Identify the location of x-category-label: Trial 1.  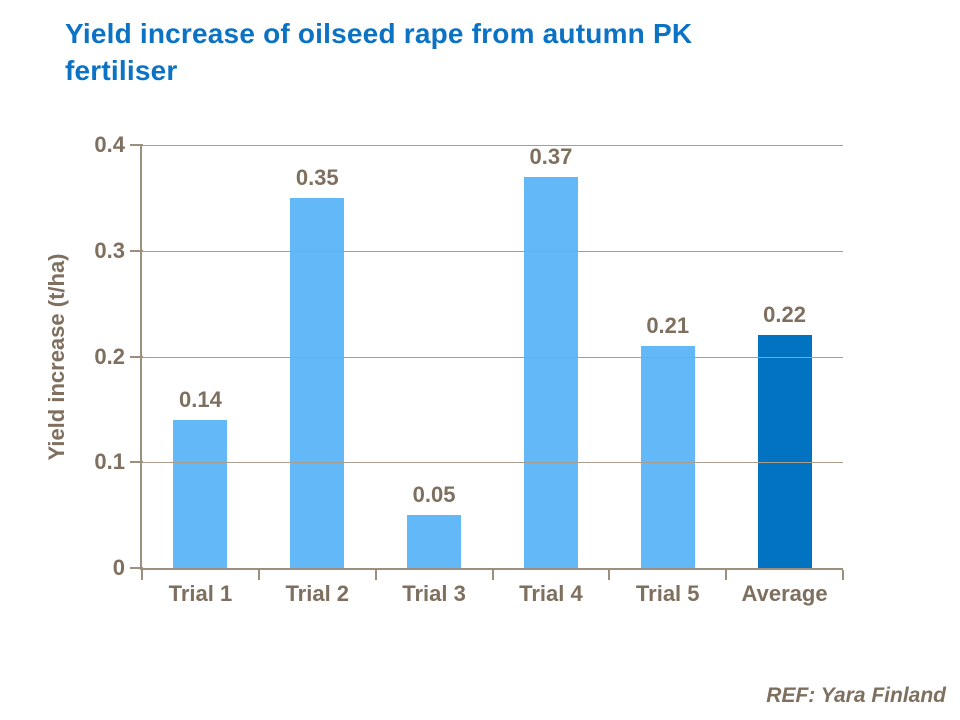
(200, 593).